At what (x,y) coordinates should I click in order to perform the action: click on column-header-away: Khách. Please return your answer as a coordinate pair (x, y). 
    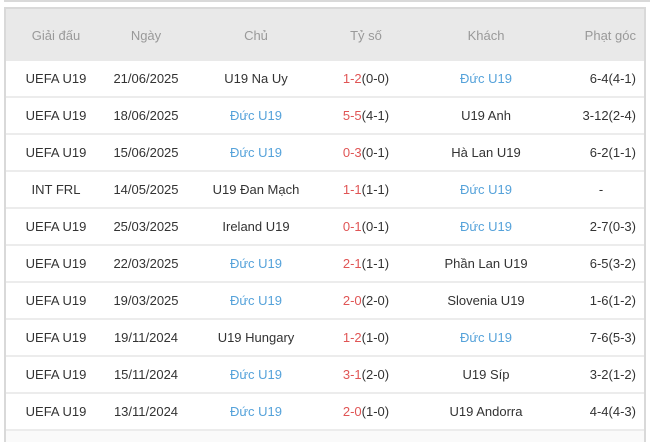
    Looking at the image, I should click on (486, 35).